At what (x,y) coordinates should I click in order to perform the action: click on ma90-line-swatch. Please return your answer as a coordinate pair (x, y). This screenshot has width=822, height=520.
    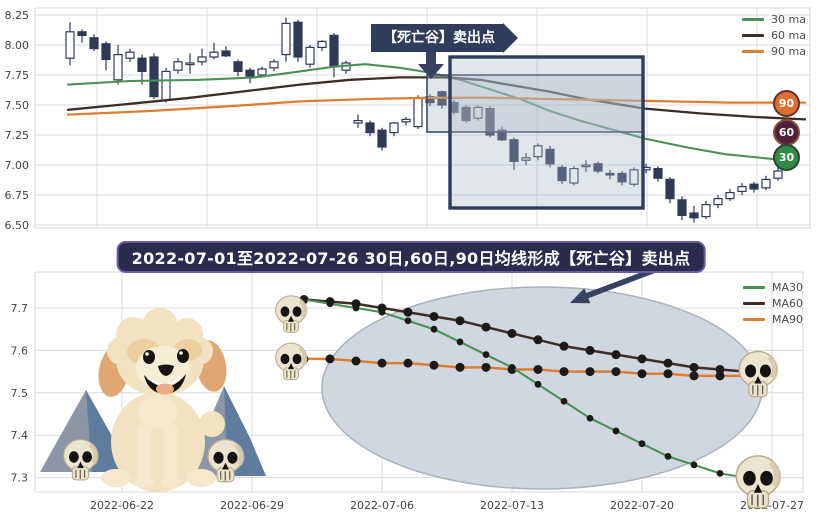
    Looking at the image, I should click on (753, 319).